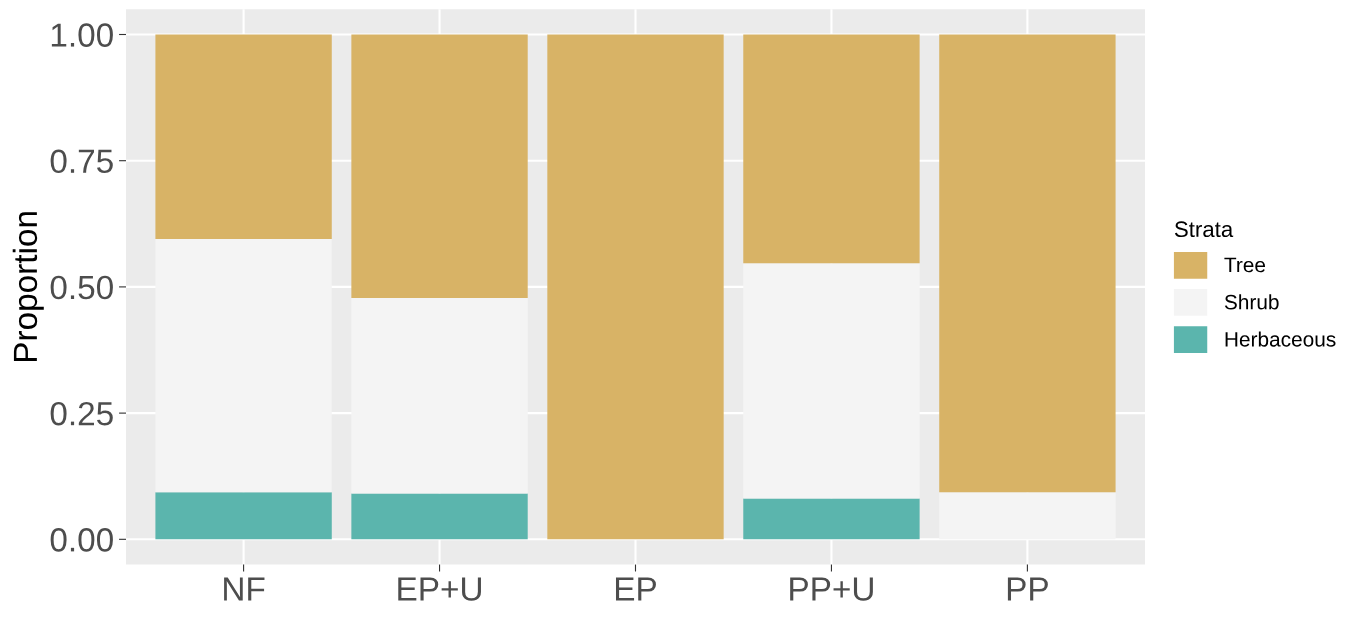 The height and width of the screenshot is (617, 1355). I want to click on legend-label: Herbaceous, so click(1280, 339).